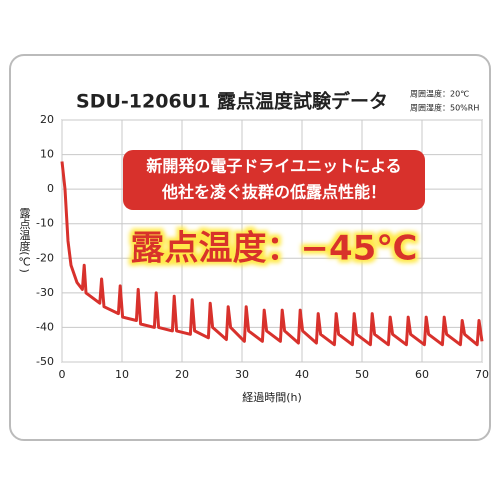  Describe the element at coordinates (45, 361) in the screenshot. I see `y-tick-label: -50` at that location.